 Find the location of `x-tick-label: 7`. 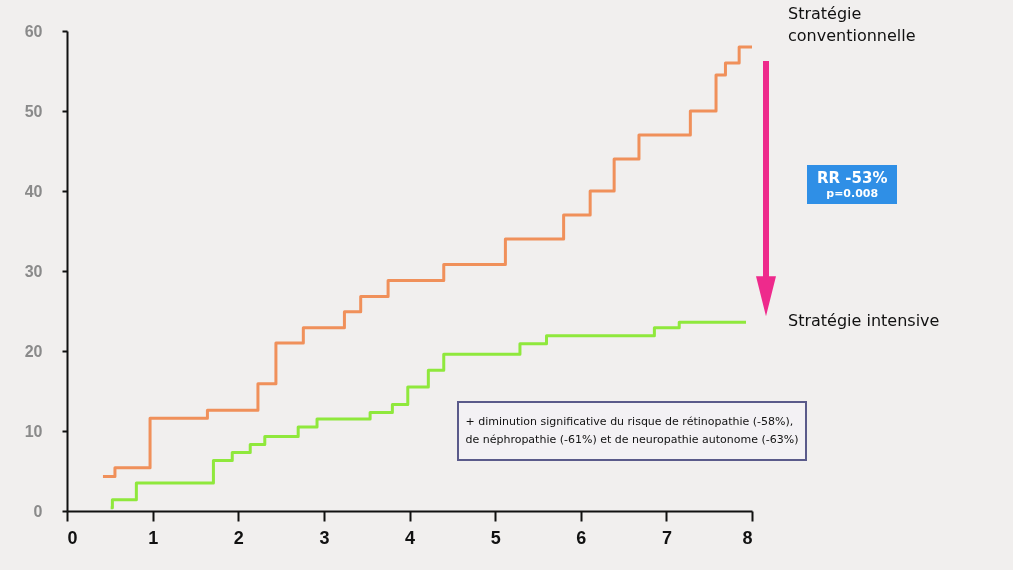

x-tick-label: 7 is located at coordinates (666, 537).